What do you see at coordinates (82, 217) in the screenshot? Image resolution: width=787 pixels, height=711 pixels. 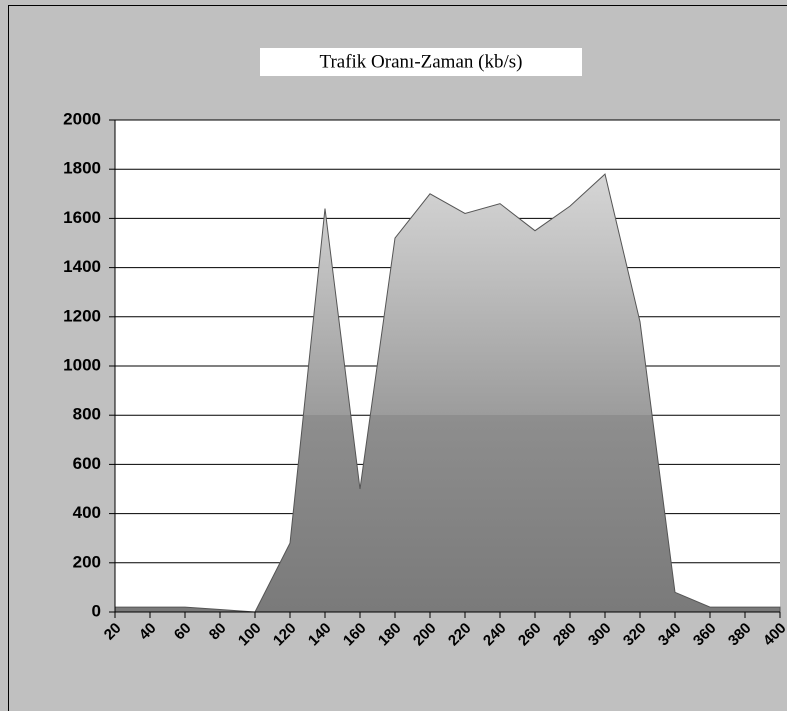 I see `y-tick-label: 1600` at bounding box center [82, 217].